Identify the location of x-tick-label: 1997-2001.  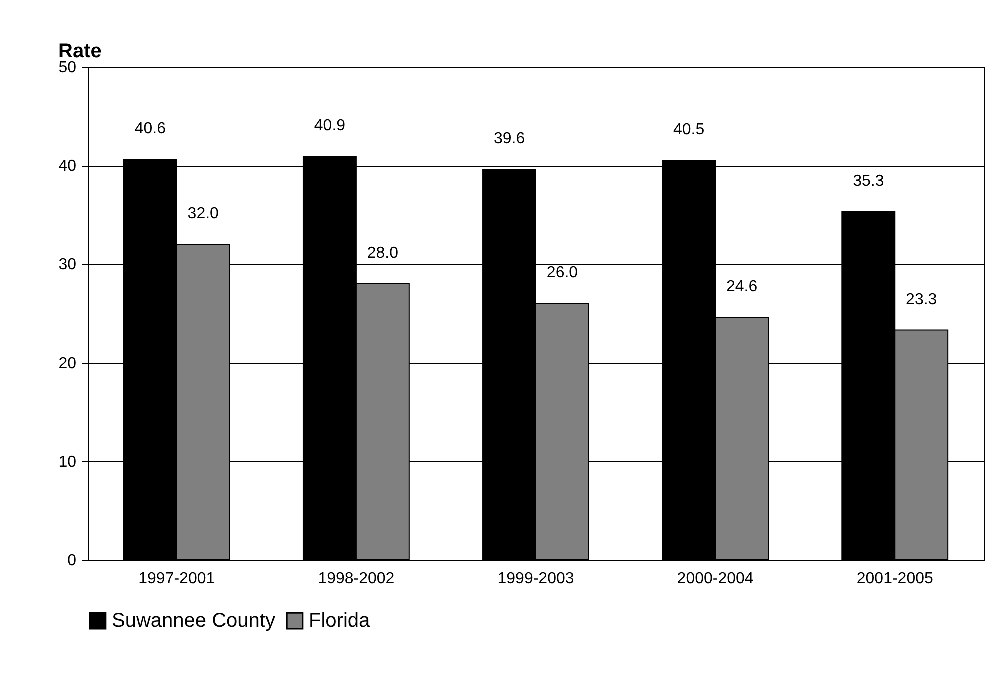
(177, 579).